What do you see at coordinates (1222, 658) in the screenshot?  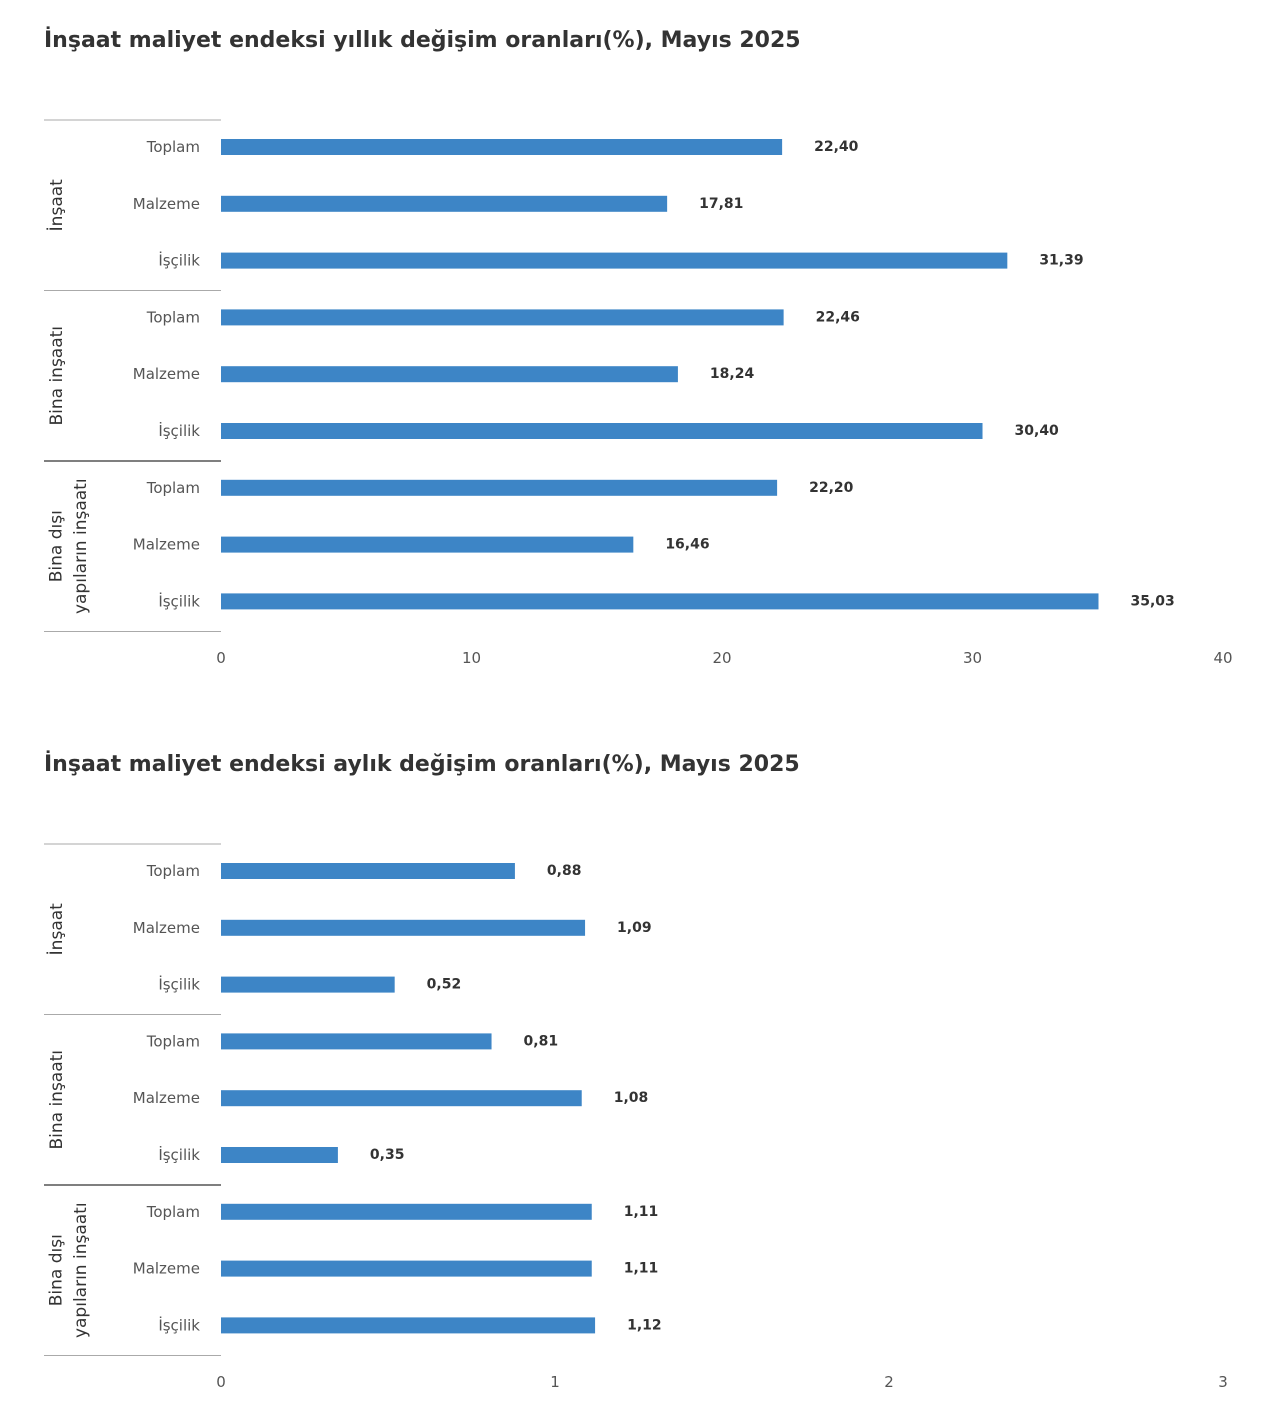 I see `x-tick-label: 40` at bounding box center [1222, 658].